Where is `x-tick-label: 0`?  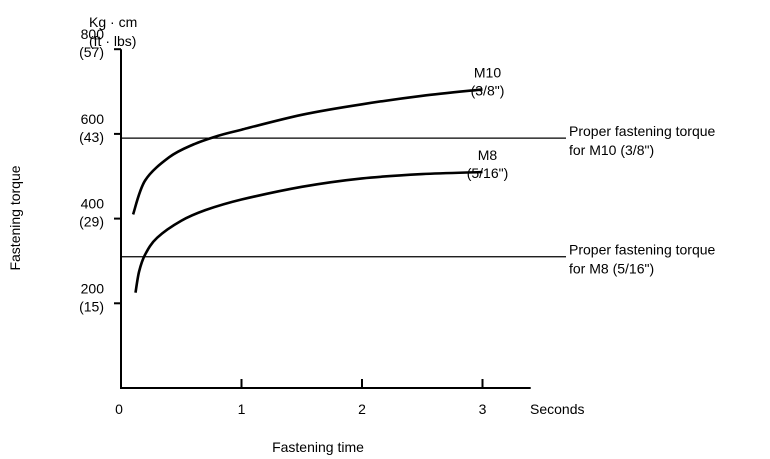 x-tick-label: 0 is located at coordinates (119, 409).